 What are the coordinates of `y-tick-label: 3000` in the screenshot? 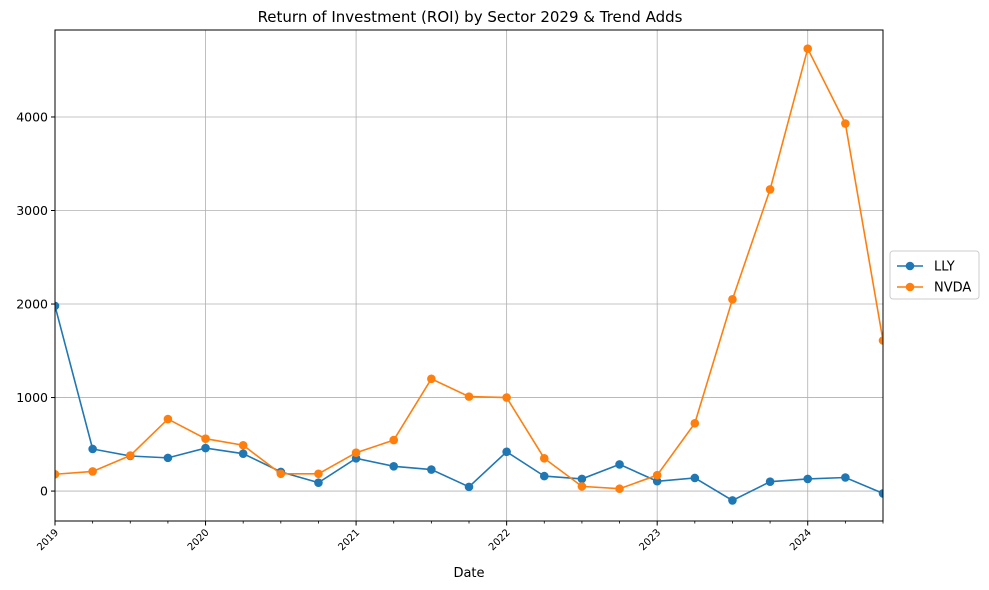 It's located at (32, 210).